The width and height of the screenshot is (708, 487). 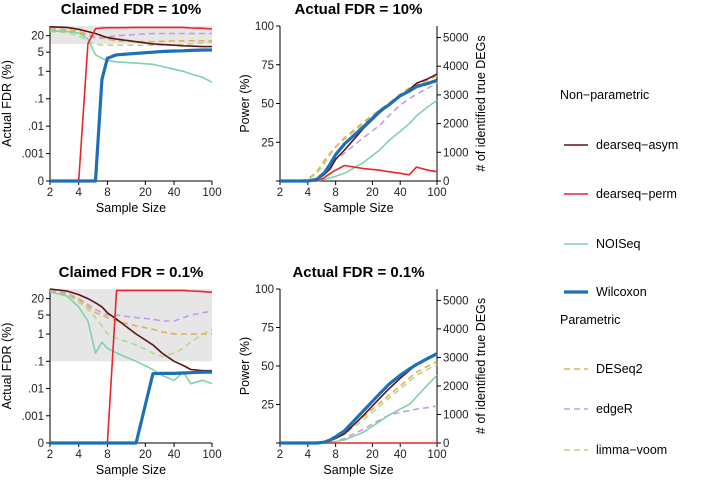 I want to click on y-right-tick-label: 3000, so click(x=456, y=358).